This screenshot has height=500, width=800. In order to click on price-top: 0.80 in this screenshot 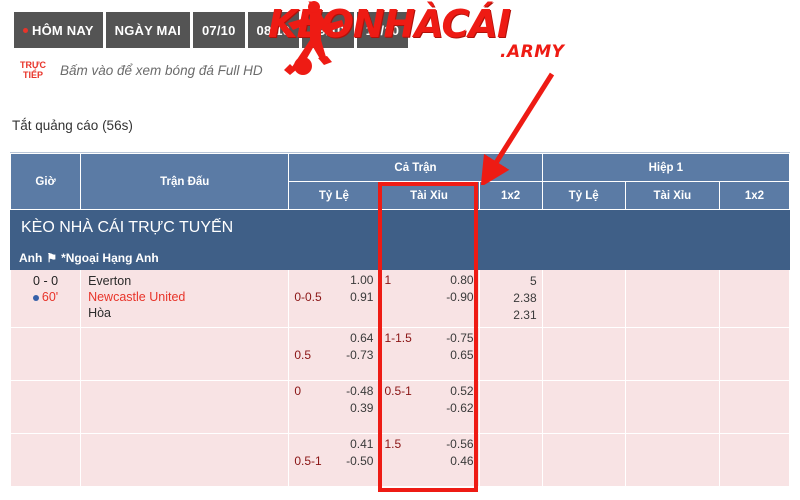, I will do `click(462, 280)`.